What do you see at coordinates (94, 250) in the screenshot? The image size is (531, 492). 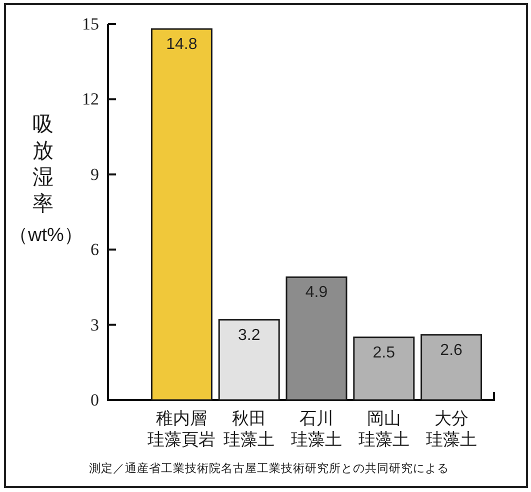 I see `y-tick-label: 6` at bounding box center [94, 250].